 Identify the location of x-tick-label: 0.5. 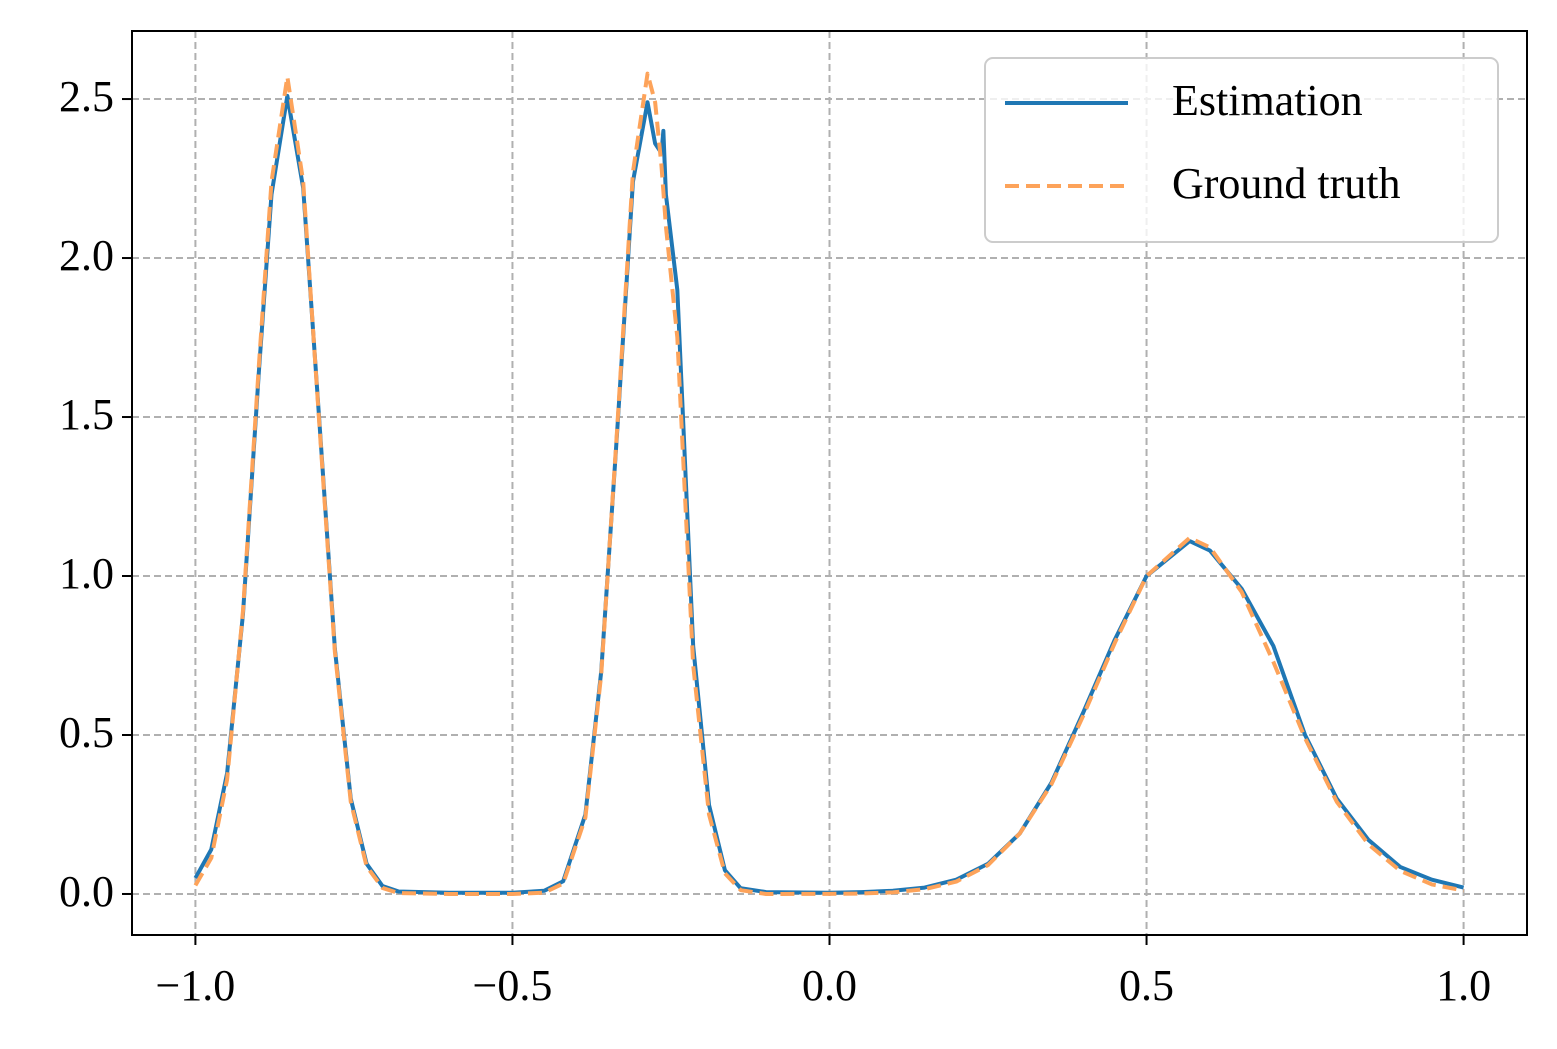
(1146, 985).